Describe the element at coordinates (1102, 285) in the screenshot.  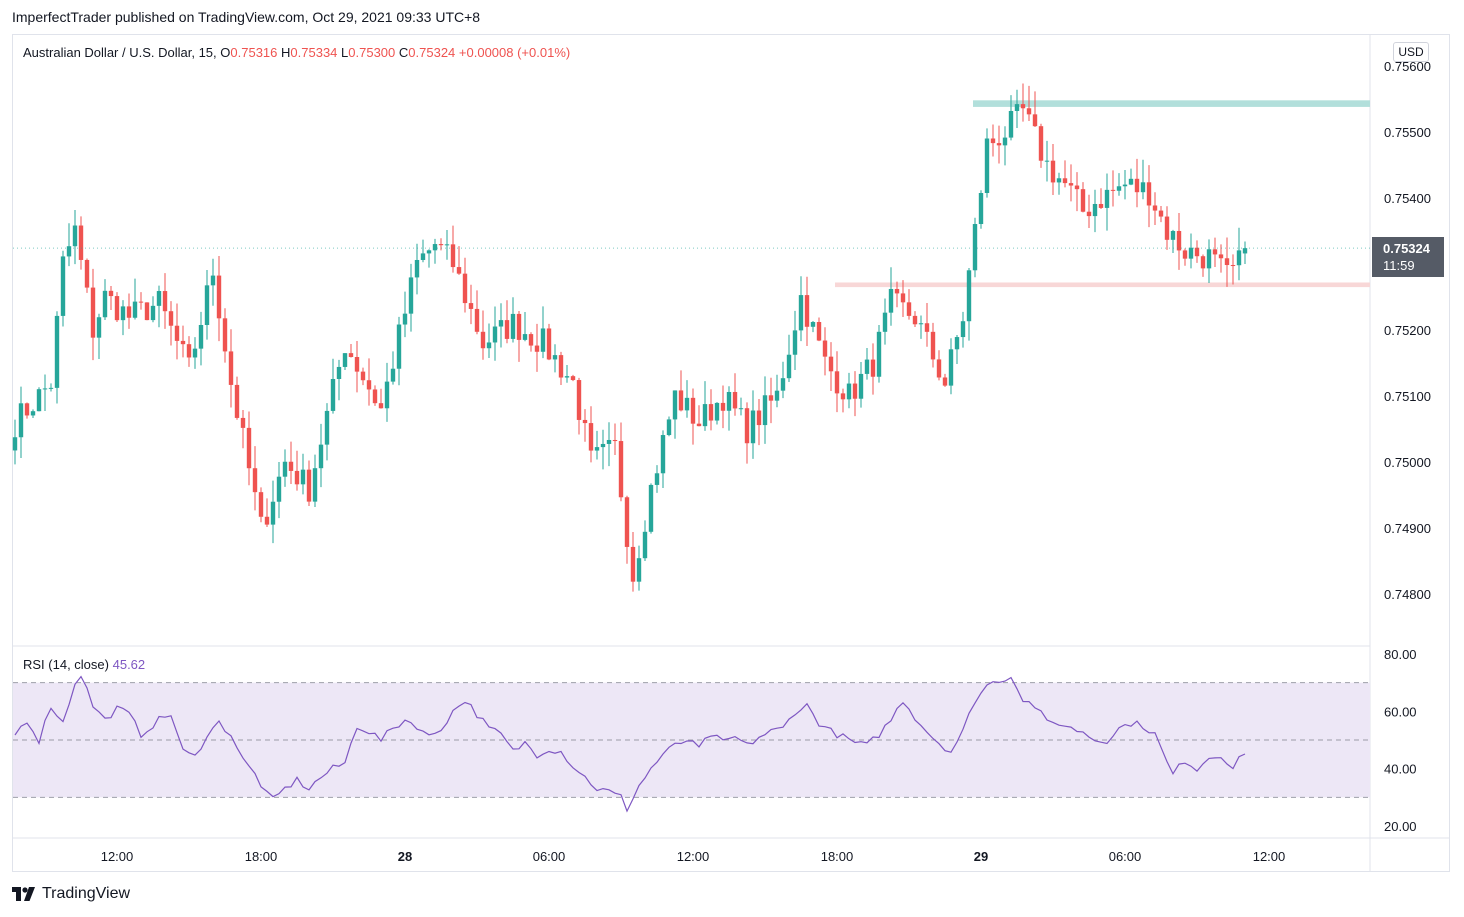
I see `support-zone` at that location.